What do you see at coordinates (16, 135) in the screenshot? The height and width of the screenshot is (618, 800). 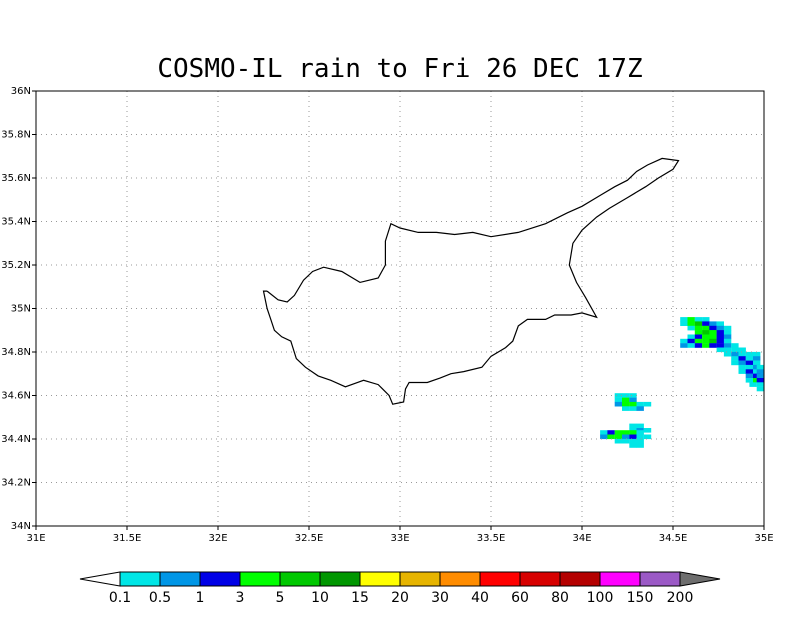 I see `y-tick-label: 35.8N` at bounding box center [16, 135].